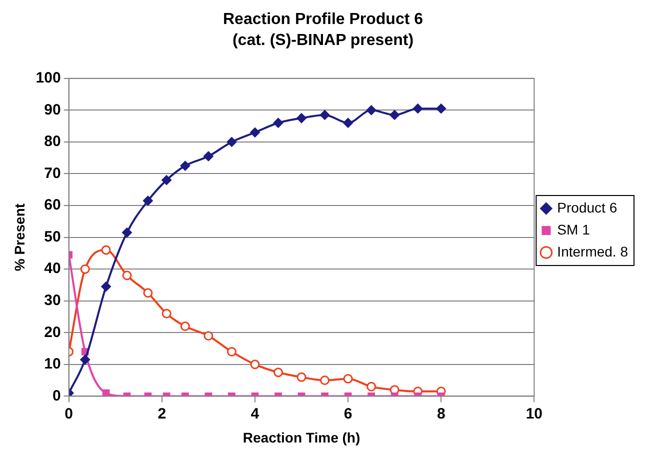 This screenshot has height=455, width=648. I want to click on x-tick-label: 0, so click(68, 413).